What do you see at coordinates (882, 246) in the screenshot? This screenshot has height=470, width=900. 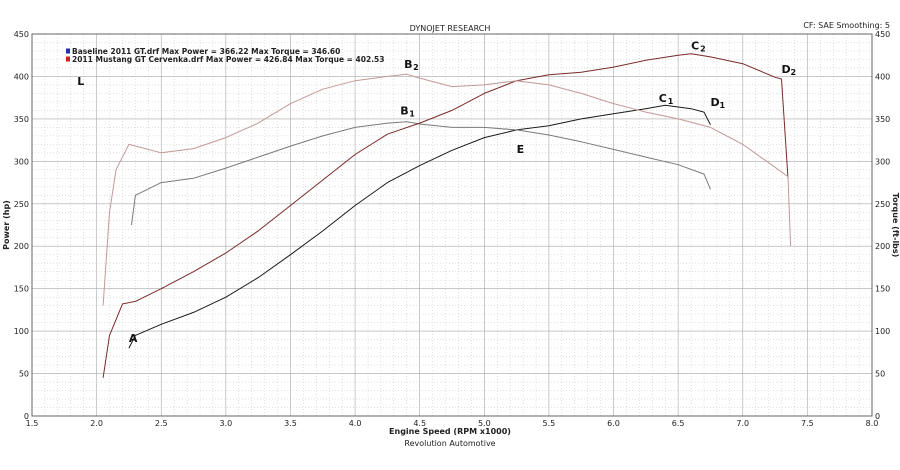 I see `y2-tick-label: 200` at bounding box center [882, 246].